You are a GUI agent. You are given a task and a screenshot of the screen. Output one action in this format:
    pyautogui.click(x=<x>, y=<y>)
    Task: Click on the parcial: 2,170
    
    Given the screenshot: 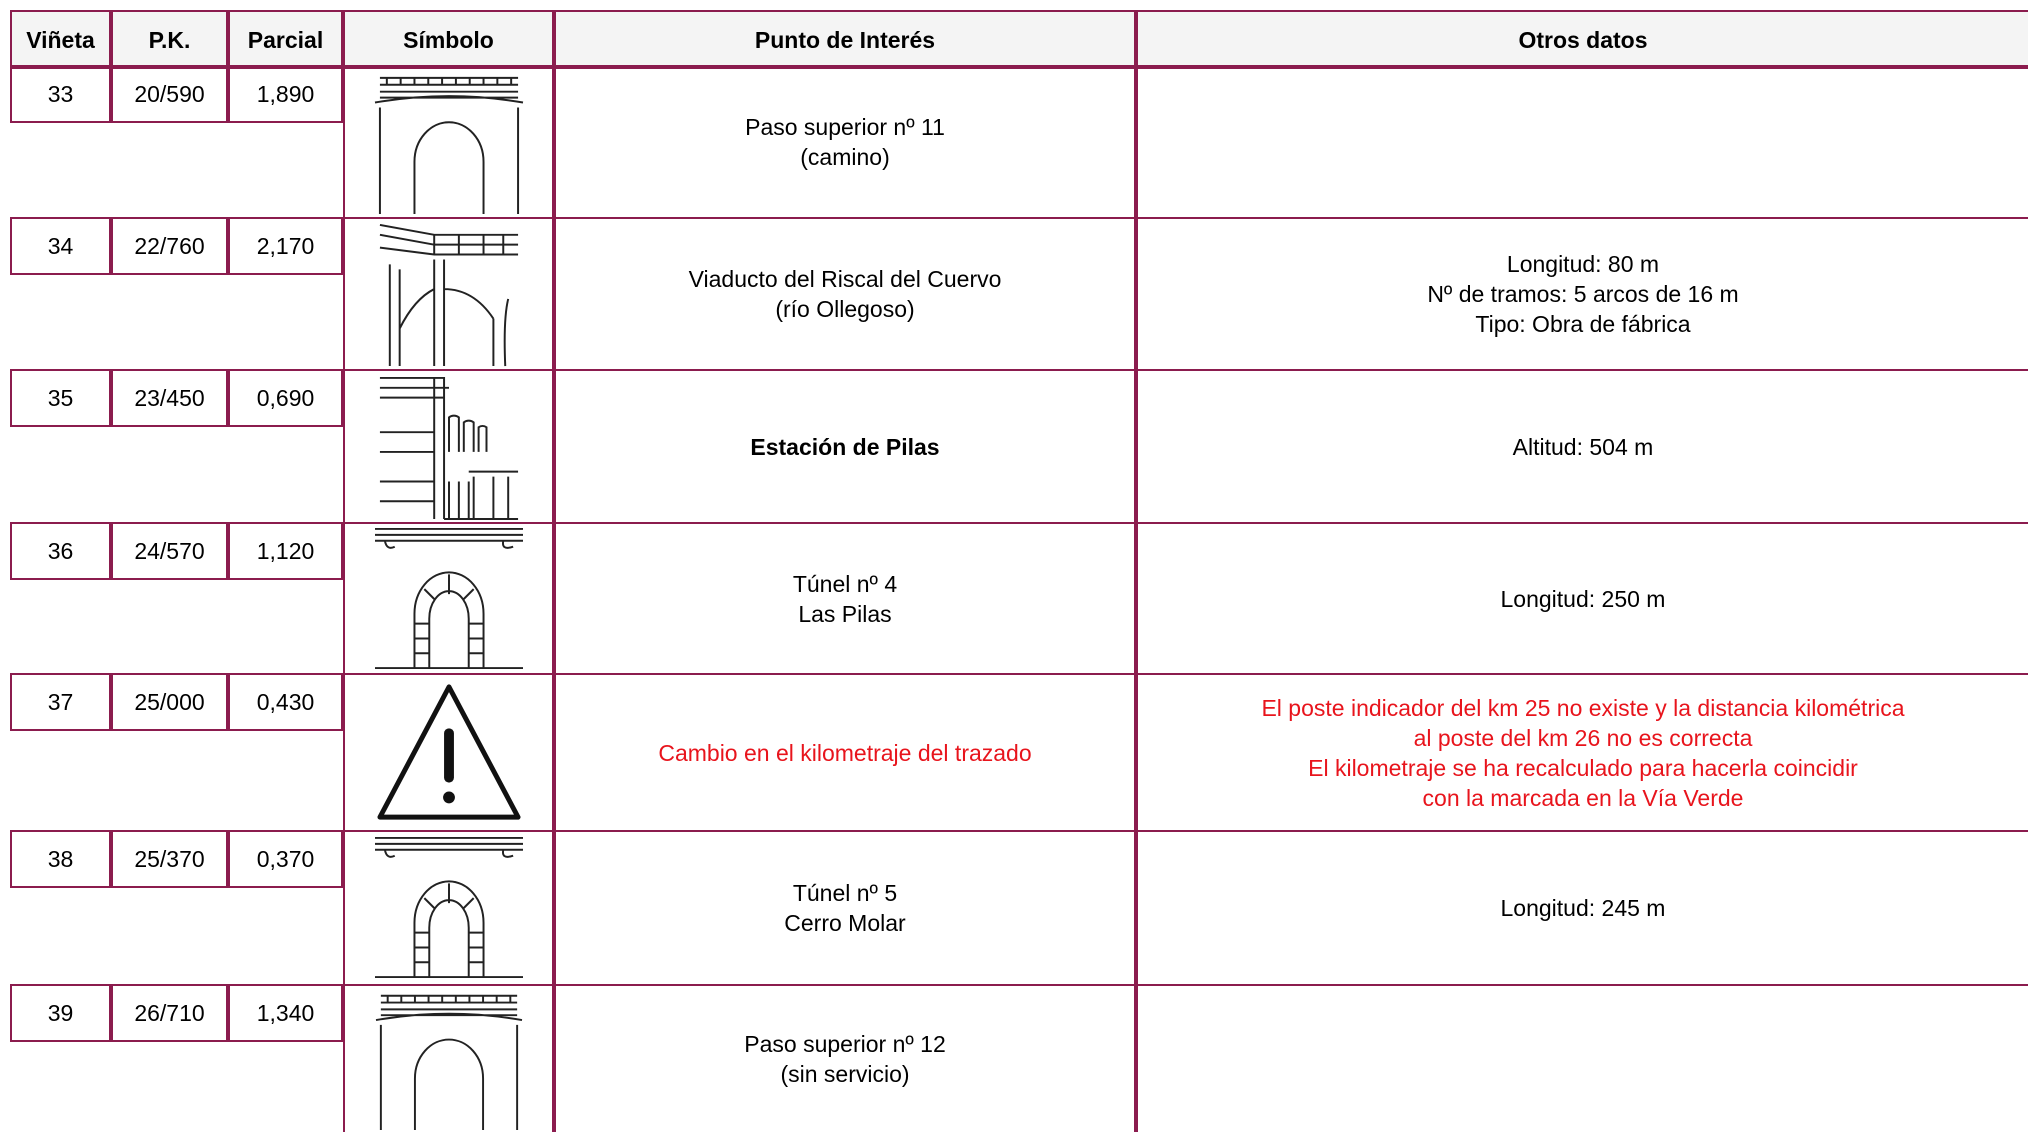 What is the action you would take?
    pyautogui.click(x=285, y=246)
    